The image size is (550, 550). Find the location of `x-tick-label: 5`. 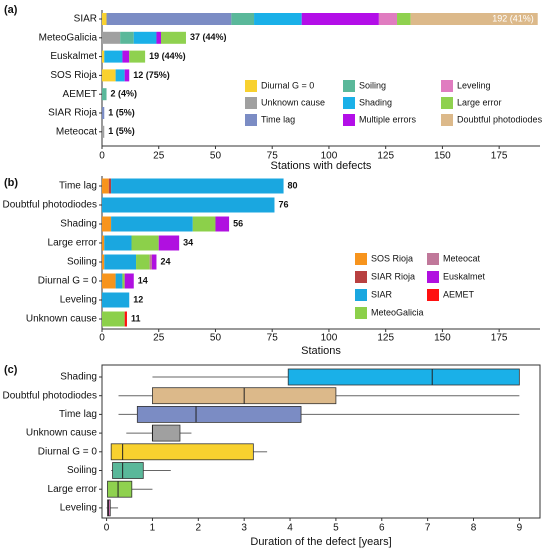

x-tick-label: 5 is located at coordinates (336, 528).